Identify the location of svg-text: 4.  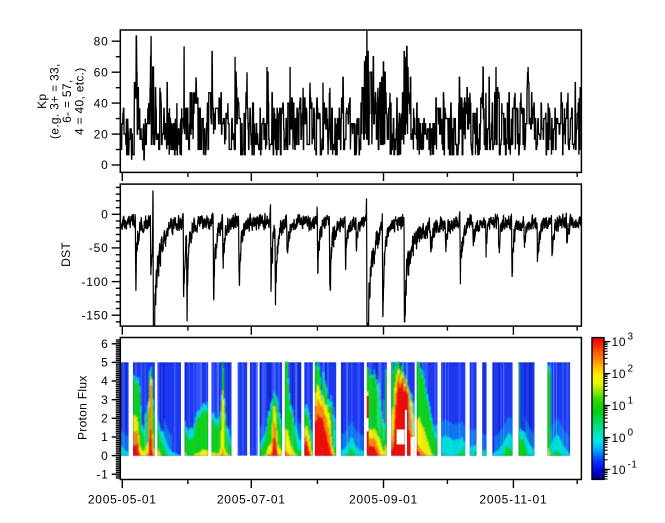
(104, 381).